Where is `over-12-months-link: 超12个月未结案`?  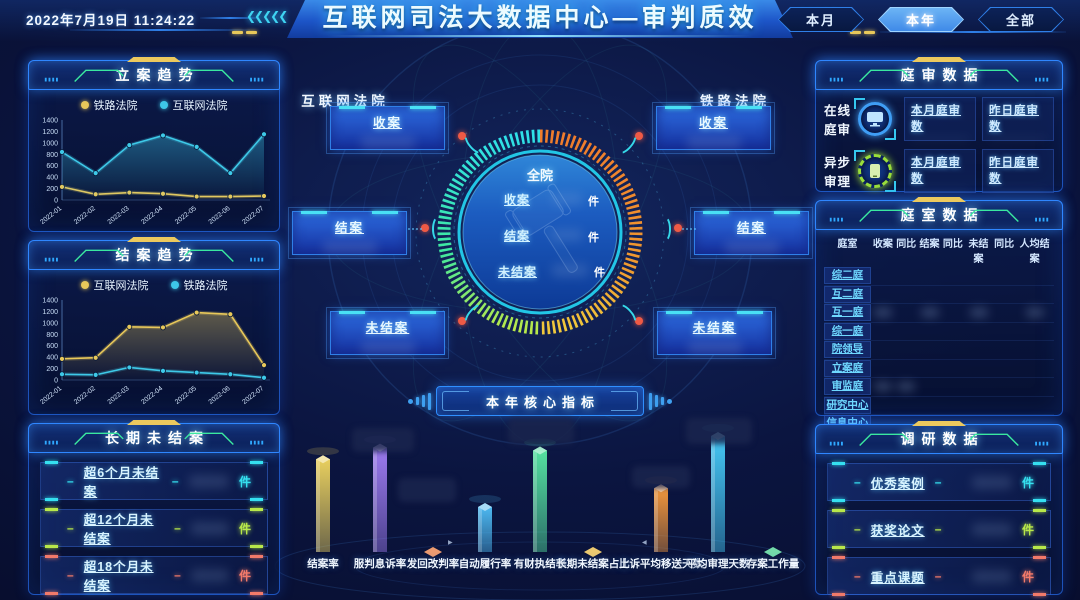 over-12-months-link: 超12个月未结案 is located at coordinates (118, 529).